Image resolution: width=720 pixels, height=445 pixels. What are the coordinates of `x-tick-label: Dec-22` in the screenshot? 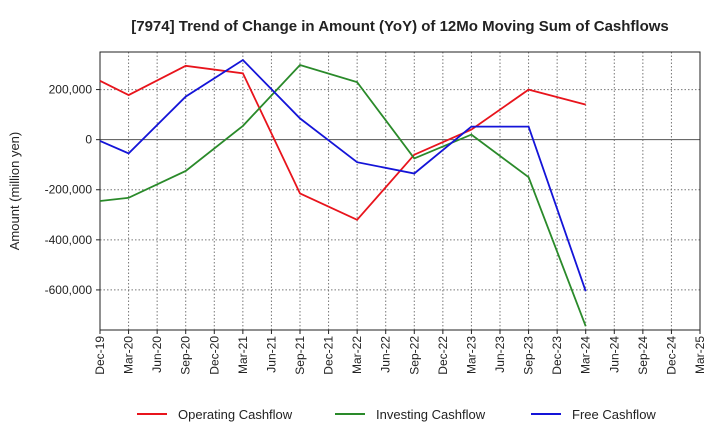 It's located at (443, 355).